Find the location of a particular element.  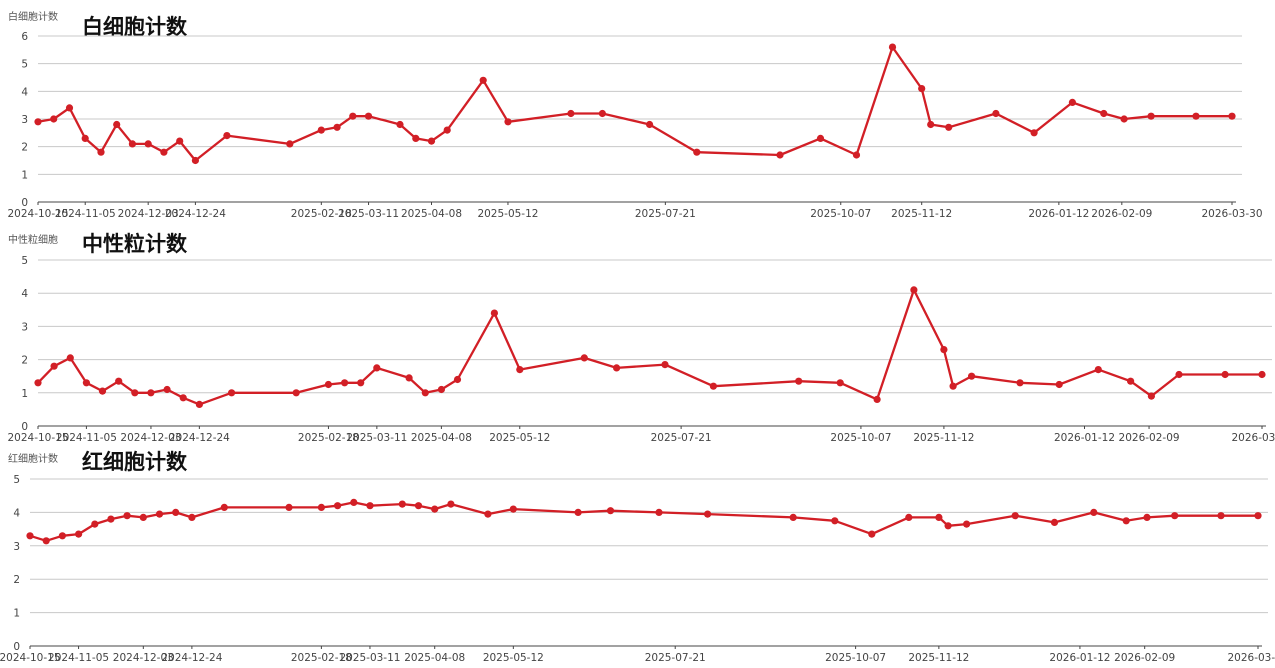

y-tick-label: 2 is located at coordinates (16, 580).